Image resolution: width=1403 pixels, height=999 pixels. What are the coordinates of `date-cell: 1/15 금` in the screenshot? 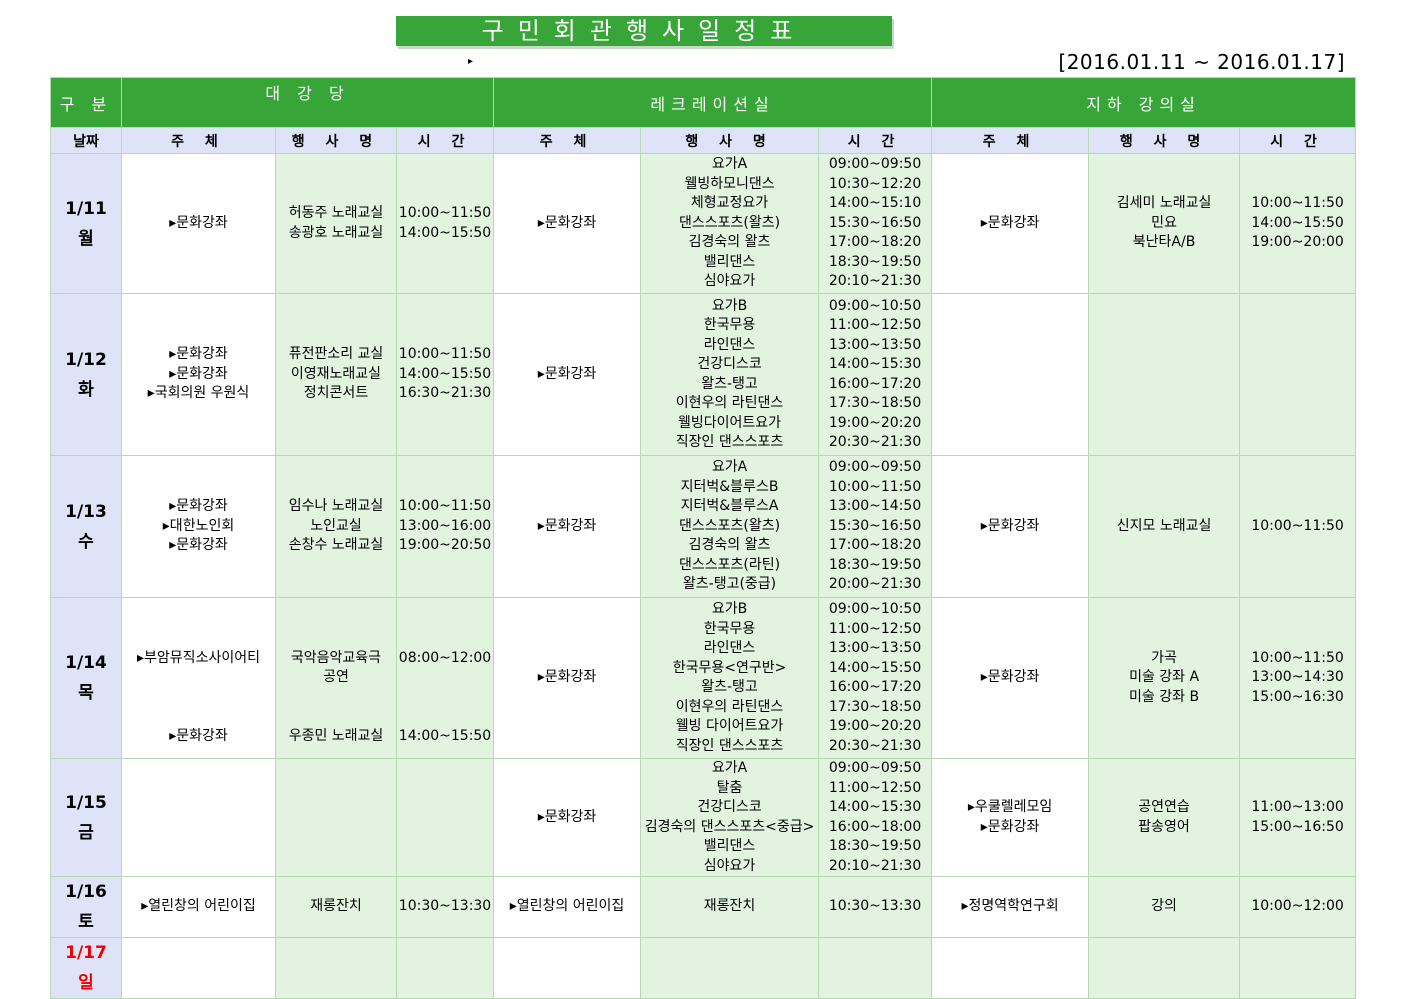 It's located at (86, 817).